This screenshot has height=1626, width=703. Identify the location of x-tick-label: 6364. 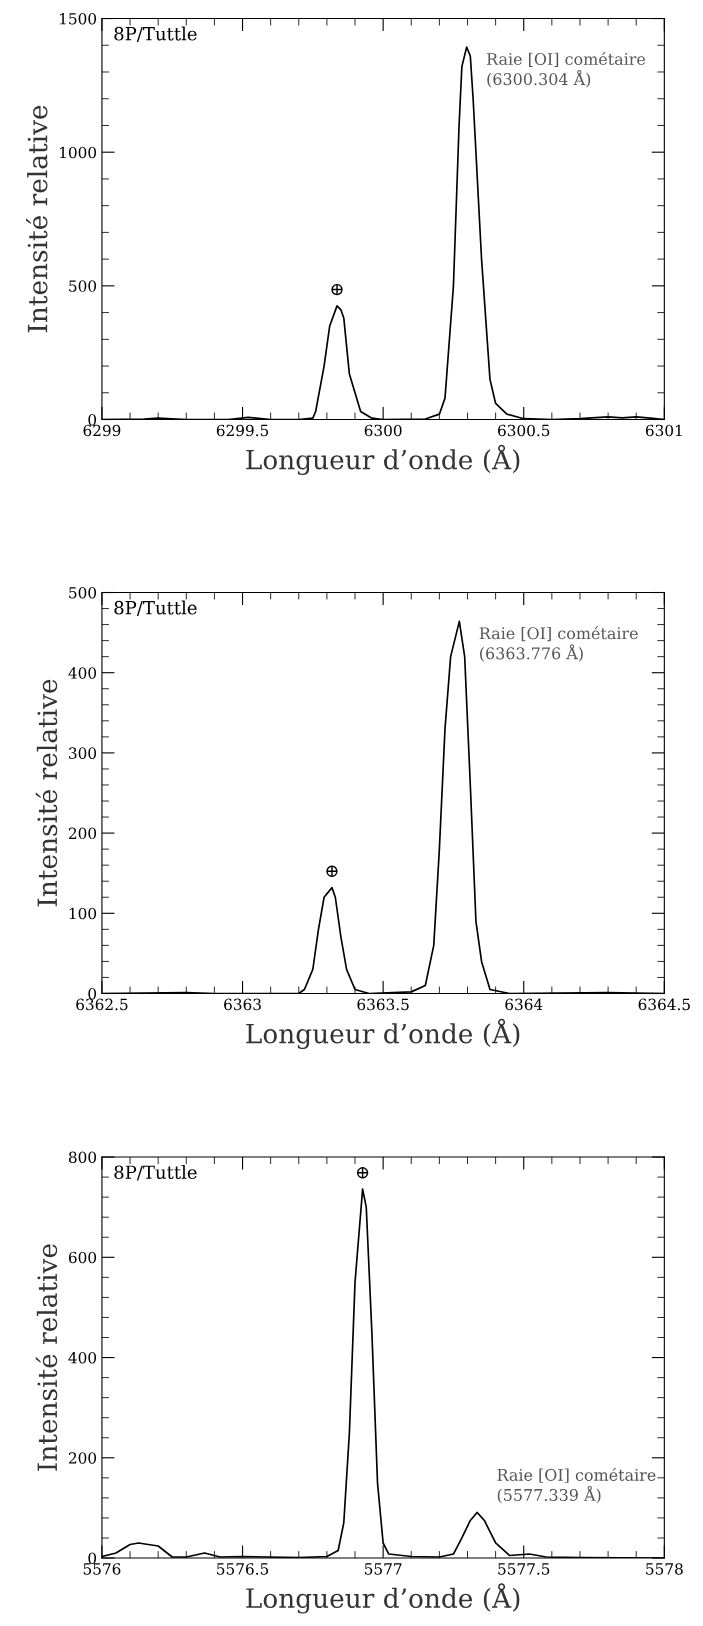
(524, 1004).